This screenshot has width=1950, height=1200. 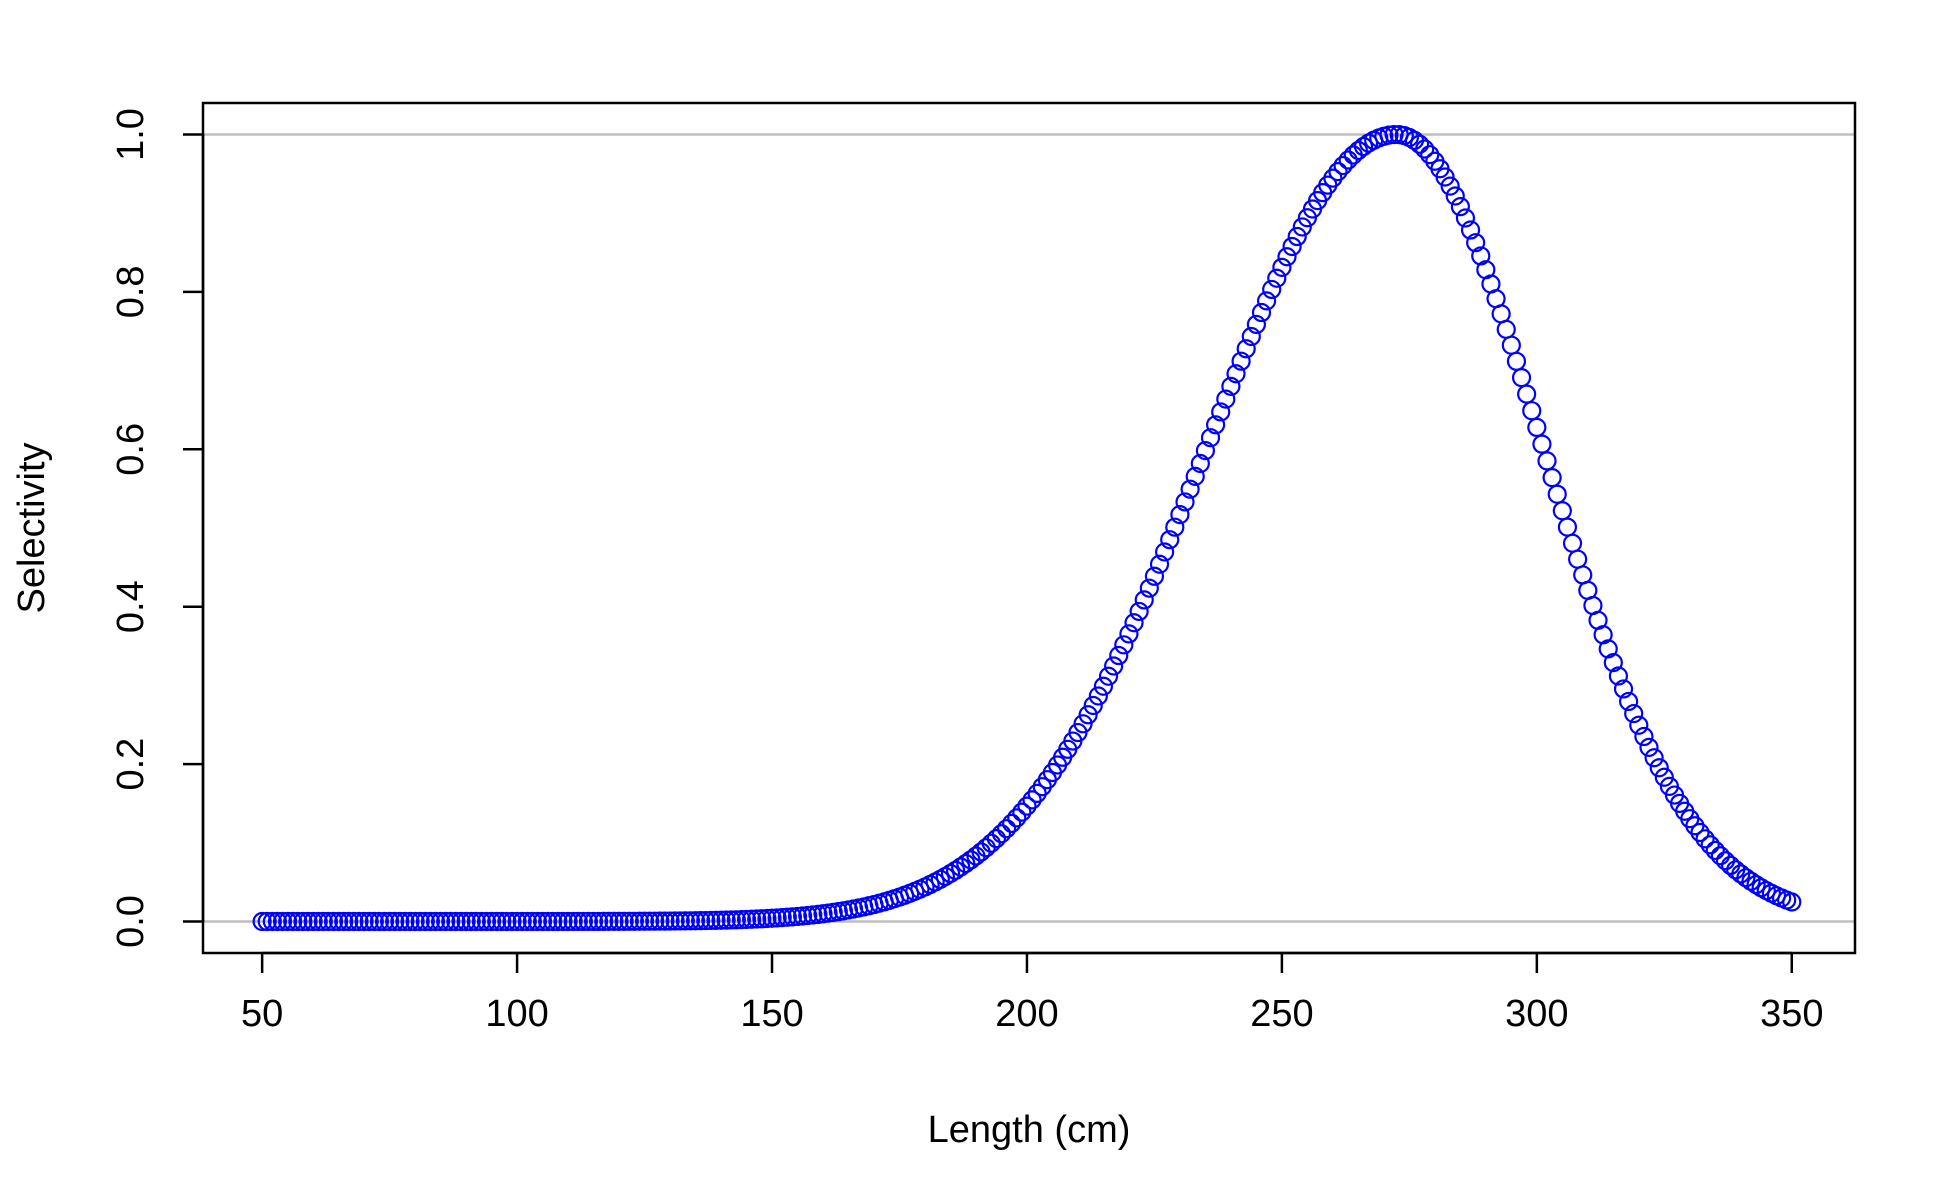 What do you see at coordinates (771, 1014) in the screenshot?
I see `x-tick-label: 150` at bounding box center [771, 1014].